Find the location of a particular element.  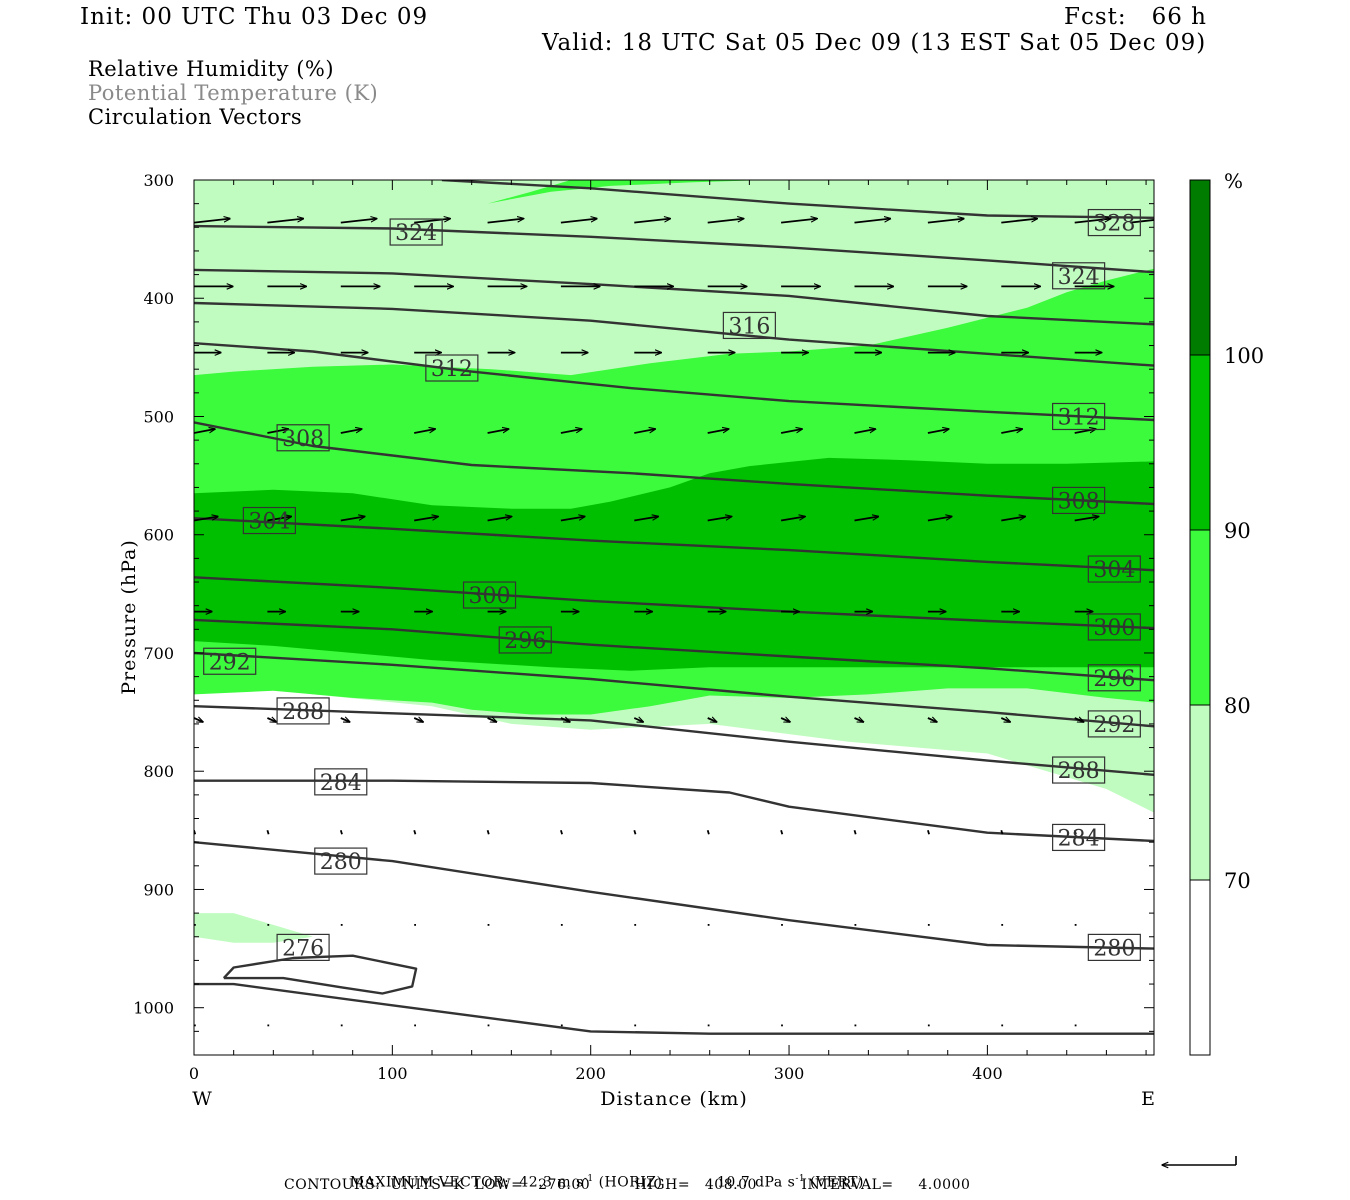

y-tick-label: 700 is located at coordinates (158, 653).